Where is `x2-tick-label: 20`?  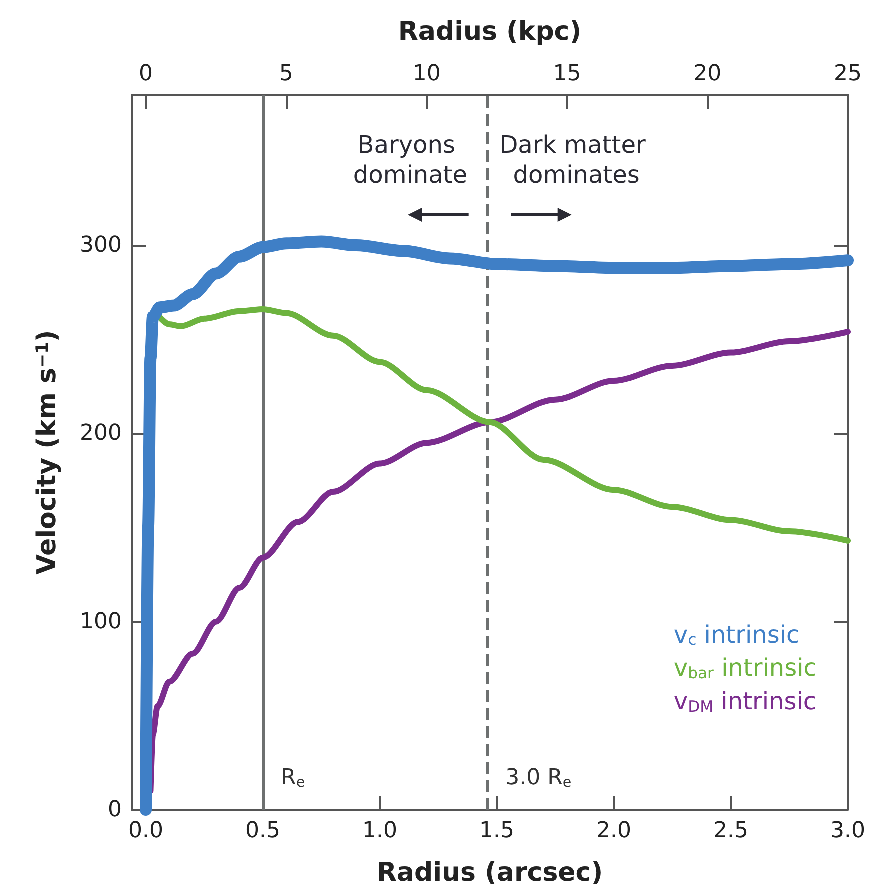 x2-tick-label: 20 is located at coordinates (708, 74).